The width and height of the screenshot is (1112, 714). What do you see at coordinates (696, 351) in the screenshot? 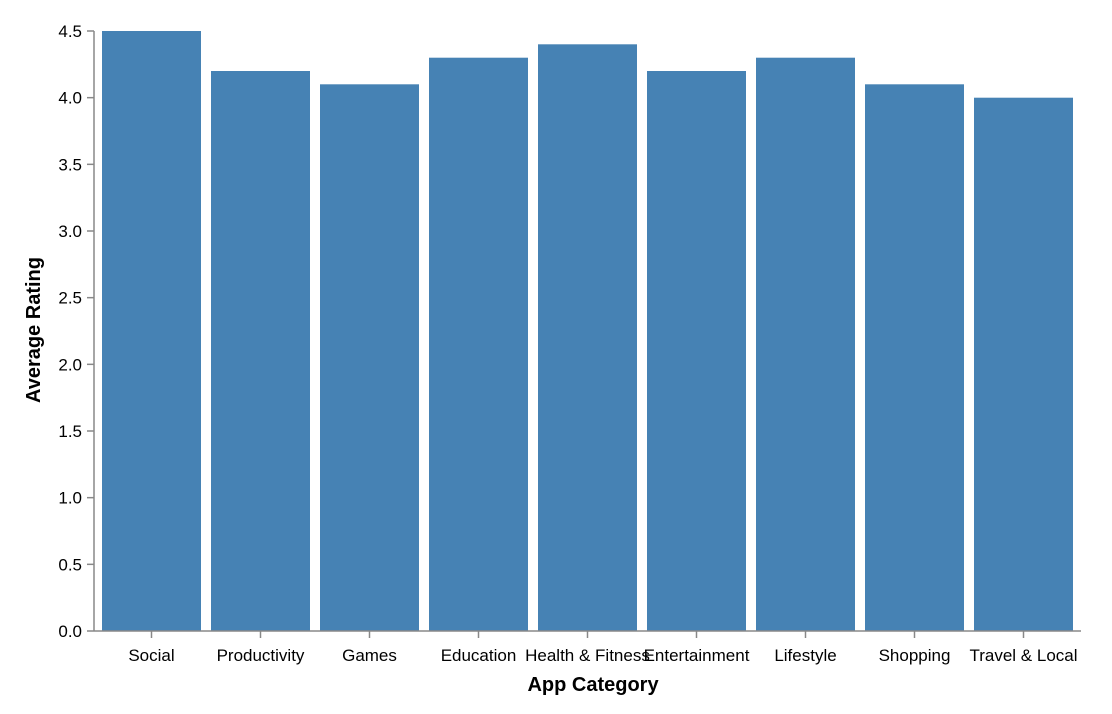
I see `bar-entertainment` at bounding box center [696, 351].